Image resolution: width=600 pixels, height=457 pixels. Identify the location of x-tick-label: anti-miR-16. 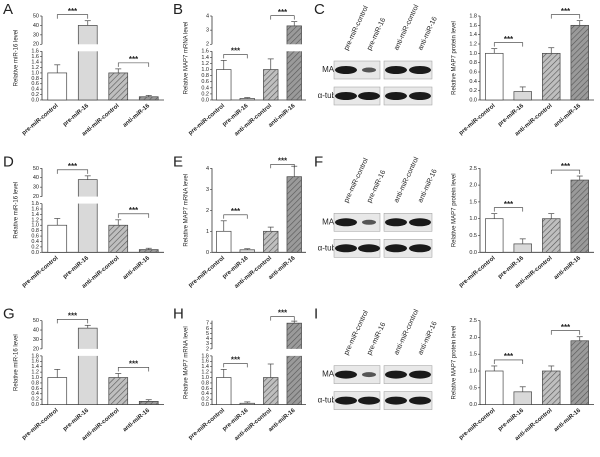
(136, 116).